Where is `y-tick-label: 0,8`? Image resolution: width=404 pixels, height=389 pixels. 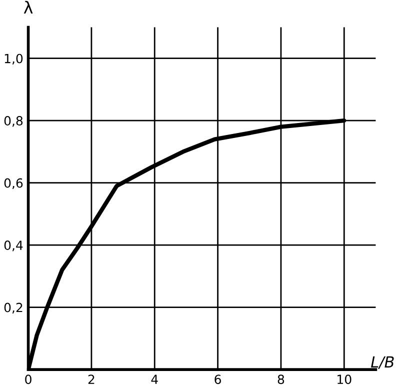
y-tick-label: 0,8 is located at coordinates (13, 121).